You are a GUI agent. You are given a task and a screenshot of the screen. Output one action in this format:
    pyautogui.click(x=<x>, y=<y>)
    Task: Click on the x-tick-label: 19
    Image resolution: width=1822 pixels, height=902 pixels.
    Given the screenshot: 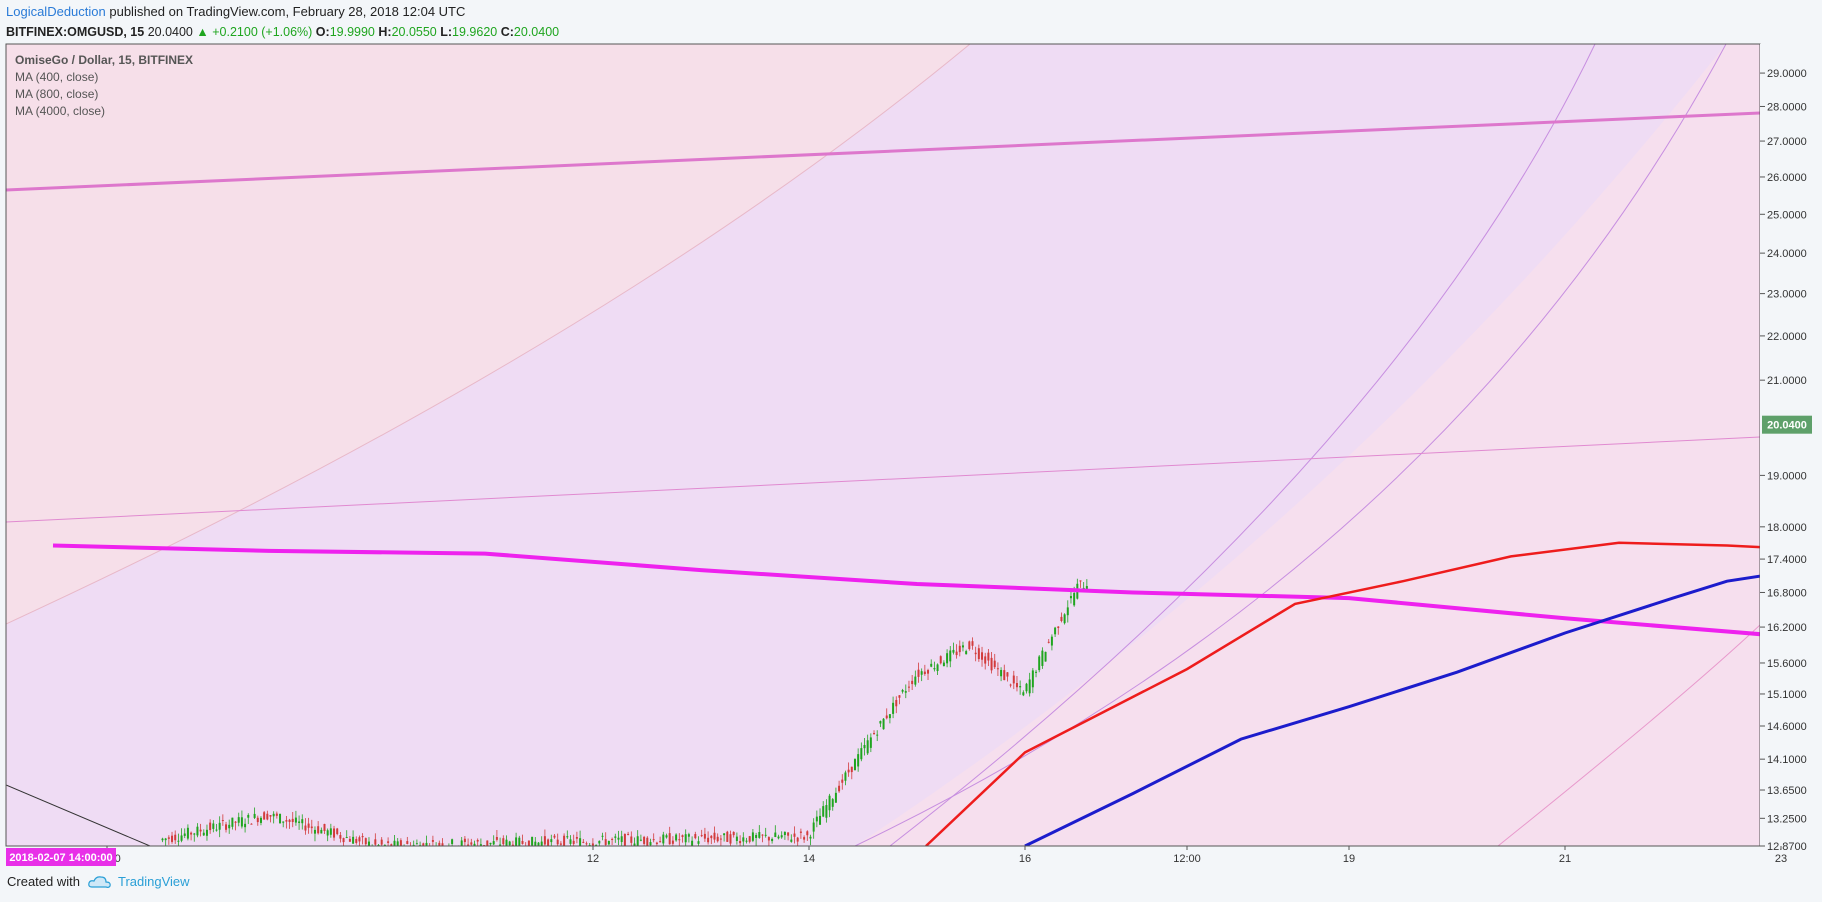 What is the action you would take?
    pyautogui.click(x=1349, y=859)
    